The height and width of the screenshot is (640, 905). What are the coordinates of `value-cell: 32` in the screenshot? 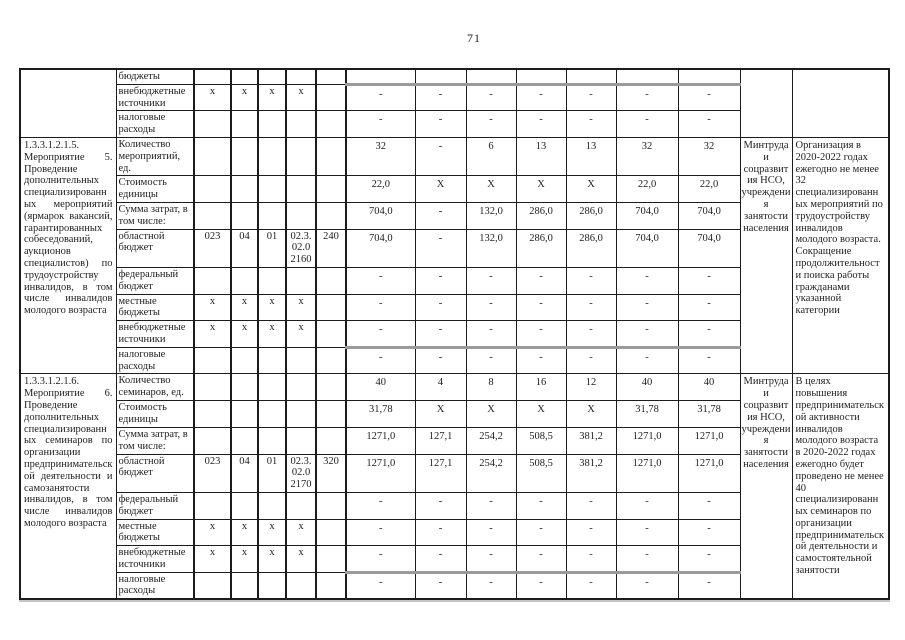 It's located at (709, 156).